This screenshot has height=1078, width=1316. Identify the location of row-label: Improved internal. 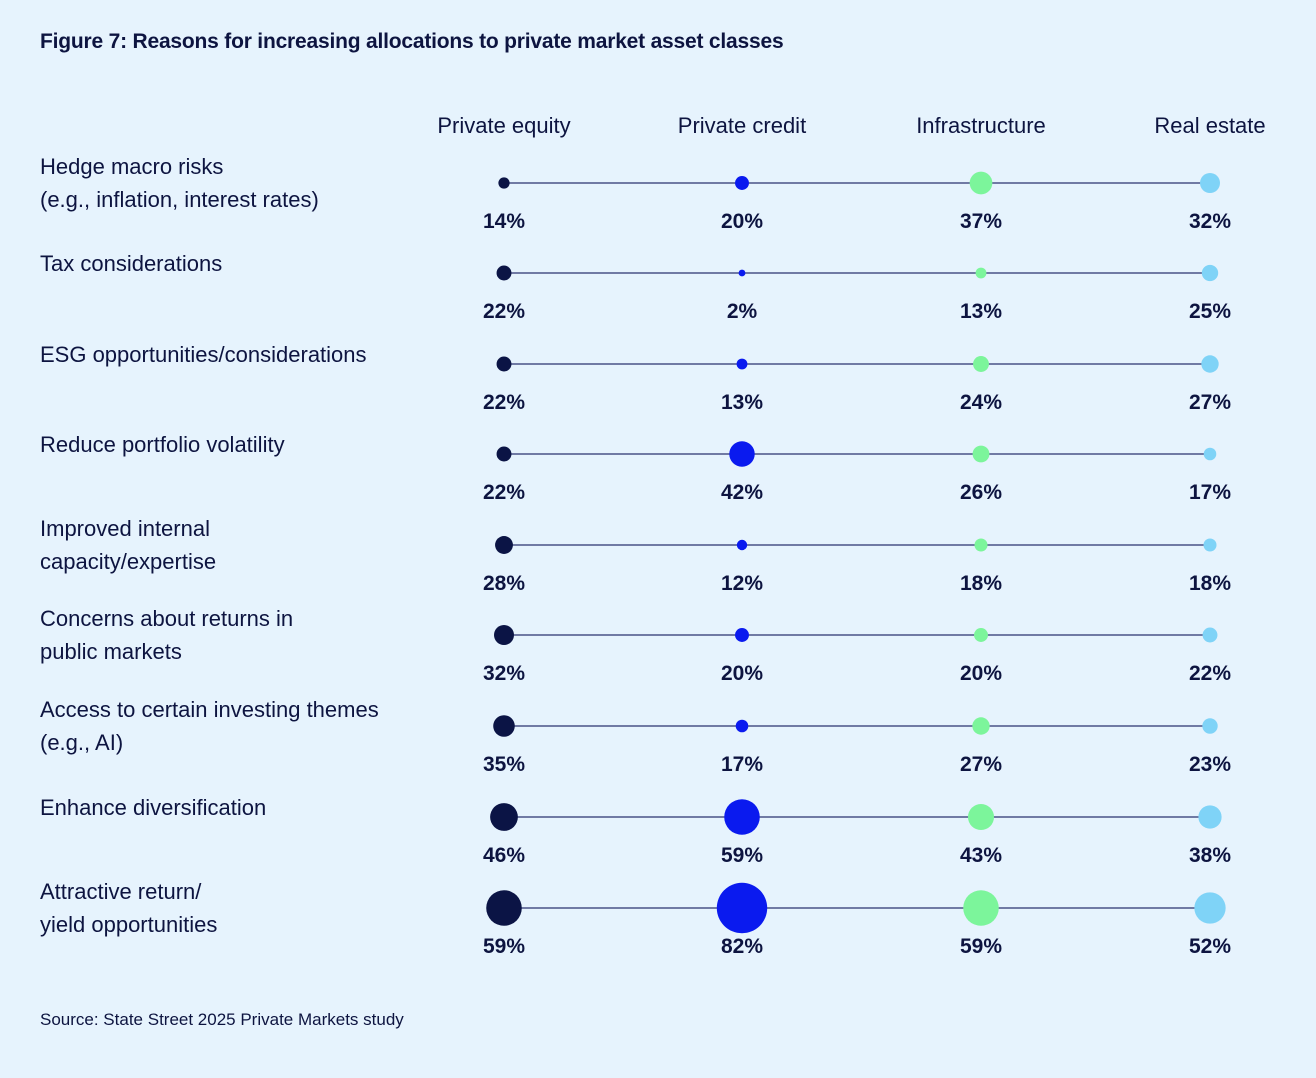
(125, 528).